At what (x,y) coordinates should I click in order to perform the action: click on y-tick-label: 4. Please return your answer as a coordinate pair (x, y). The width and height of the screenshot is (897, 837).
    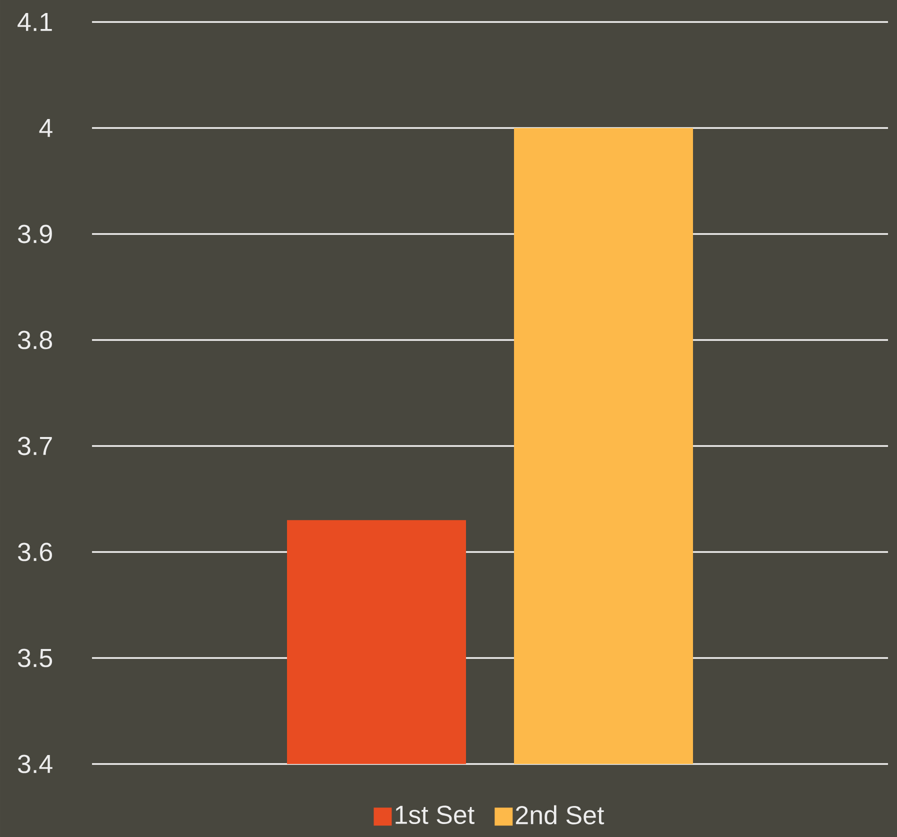
    Looking at the image, I should click on (45, 128).